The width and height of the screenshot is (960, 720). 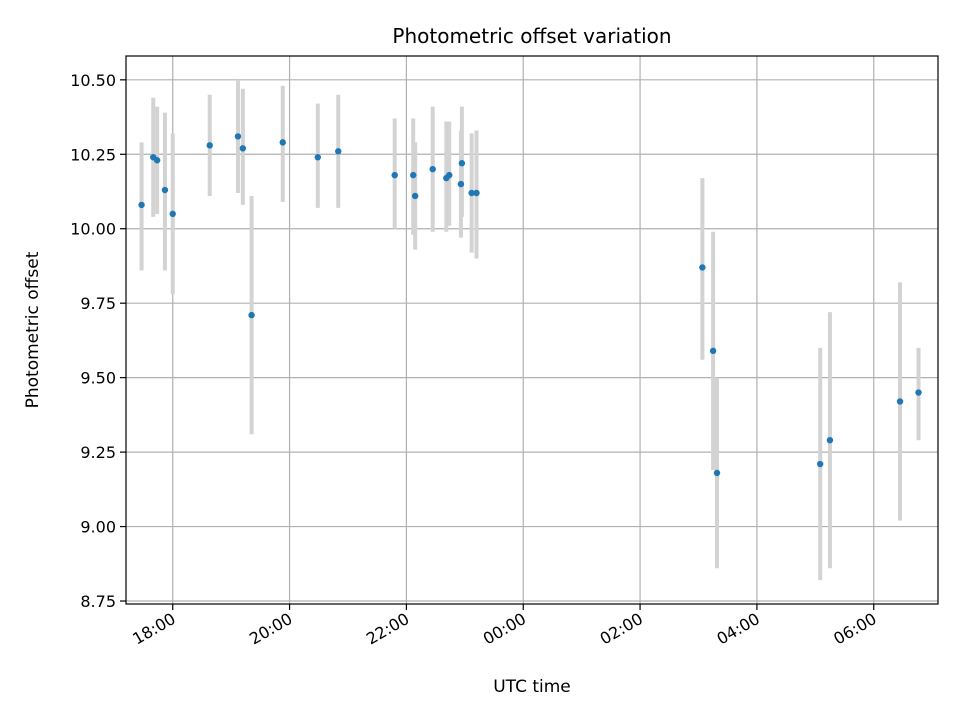 I want to click on y-axis-ticks: 8.75 9.00 9.25 9.50 9.75 10.00 10.25 10.50, so click(x=98, y=341).